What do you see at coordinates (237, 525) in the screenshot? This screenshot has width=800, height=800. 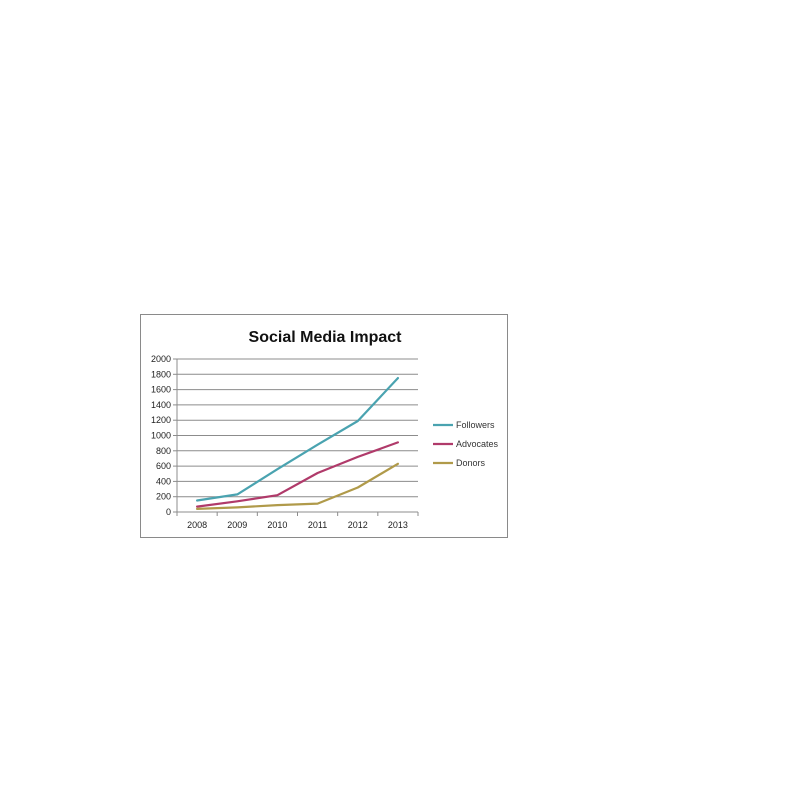 I see `x-tick-label: 2009` at bounding box center [237, 525].